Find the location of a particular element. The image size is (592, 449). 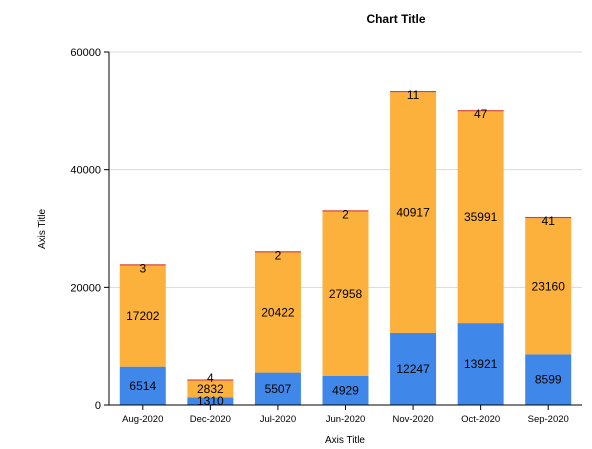

data-label: 12247 is located at coordinates (413, 369).